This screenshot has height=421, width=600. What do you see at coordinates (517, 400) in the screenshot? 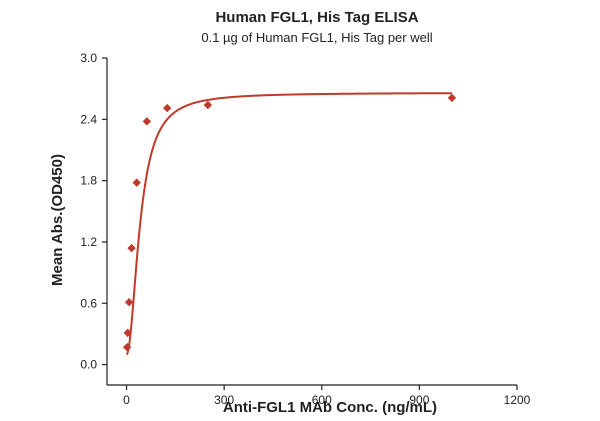
I see `x-tick-label: 1200` at bounding box center [517, 400].